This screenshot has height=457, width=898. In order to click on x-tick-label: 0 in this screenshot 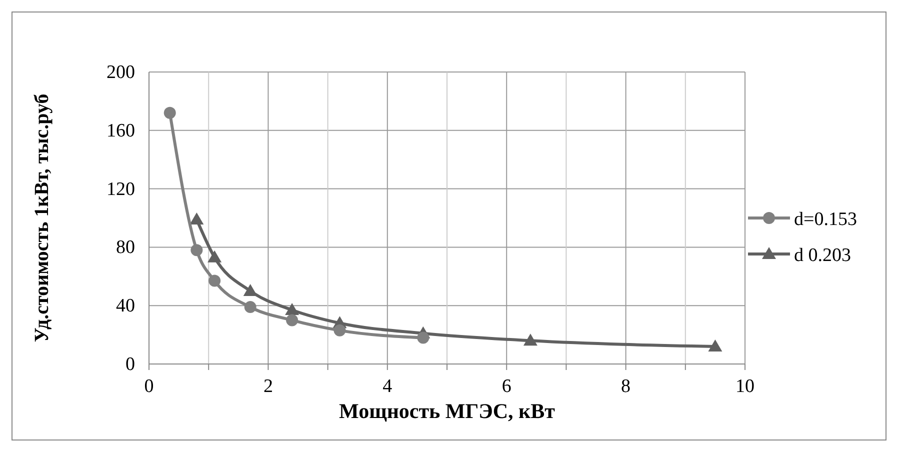, I will do `click(149, 386)`.